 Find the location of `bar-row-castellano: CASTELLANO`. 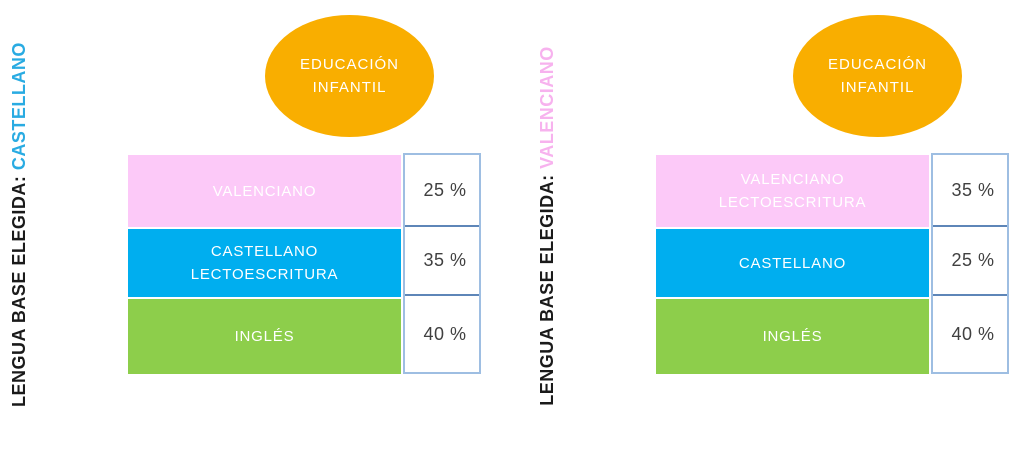

bar-row-castellano: CASTELLANO is located at coordinates (792, 263).